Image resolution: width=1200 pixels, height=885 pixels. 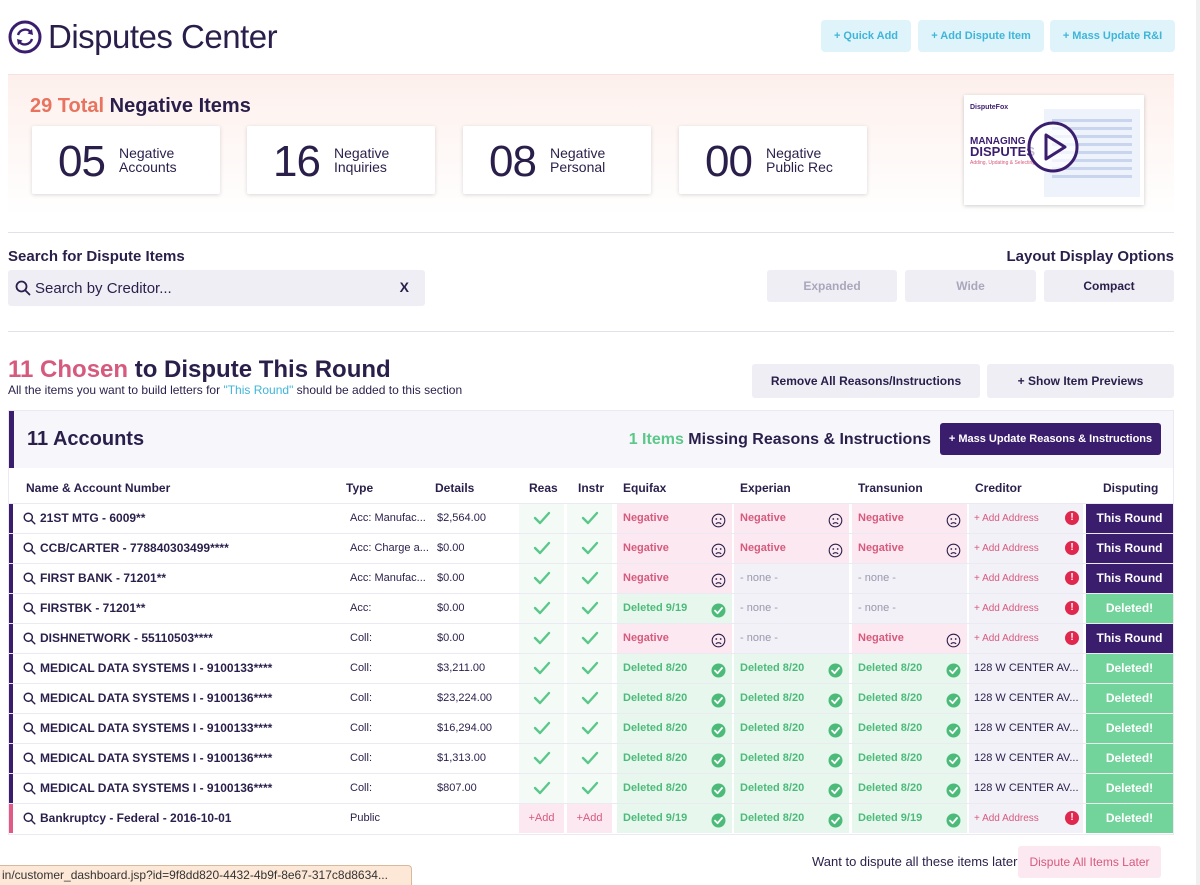 What do you see at coordinates (1198, 442) in the screenshot?
I see `page-scrollbar` at bounding box center [1198, 442].